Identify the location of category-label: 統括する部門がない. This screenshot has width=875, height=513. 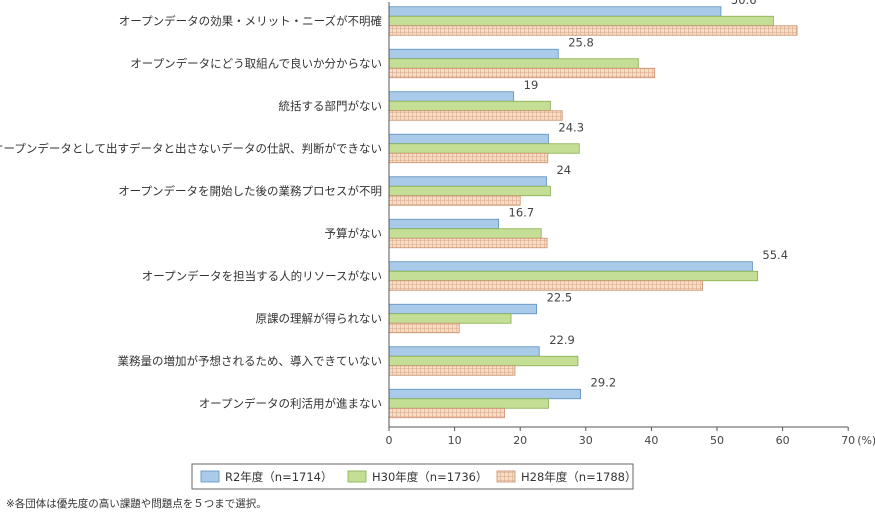
(331, 106).